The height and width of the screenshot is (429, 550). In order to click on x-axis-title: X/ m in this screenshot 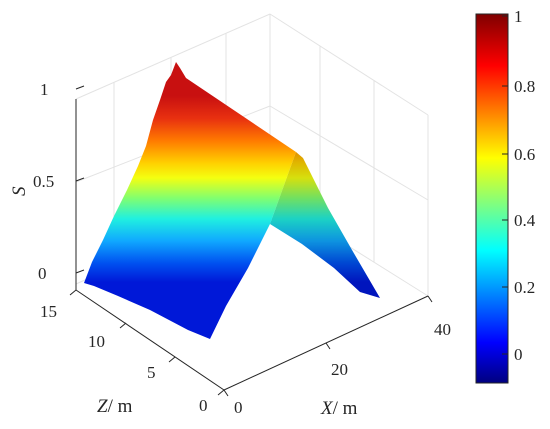, I will do `click(339, 408)`.